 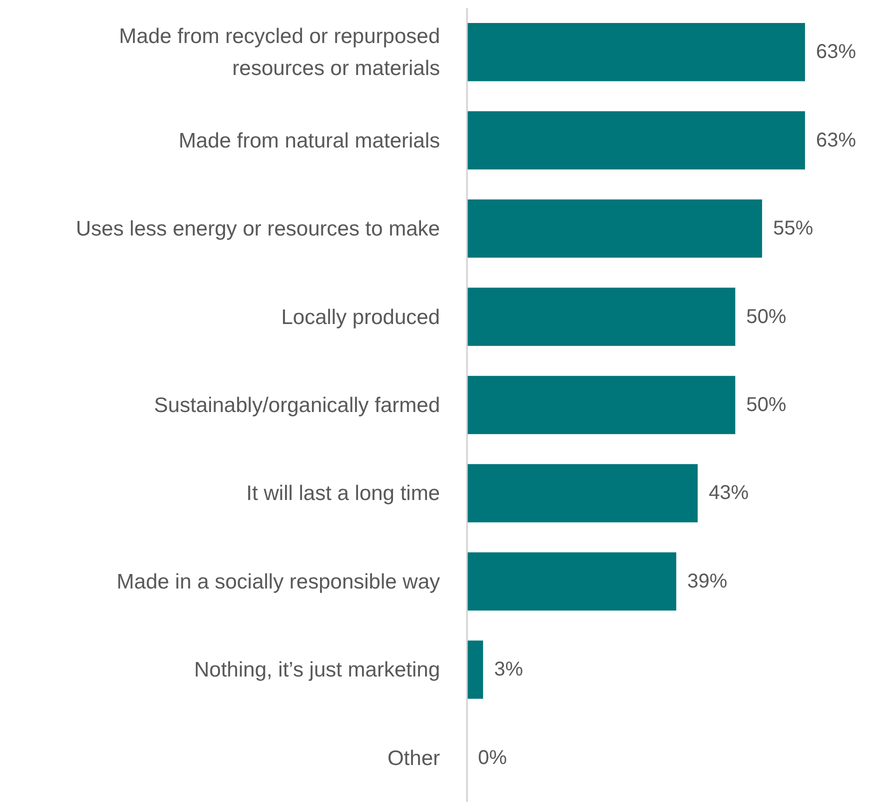 What do you see at coordinates (493, 757) in the screenshot?
I see `data-label: 0%` at bounding box center [493, 757].